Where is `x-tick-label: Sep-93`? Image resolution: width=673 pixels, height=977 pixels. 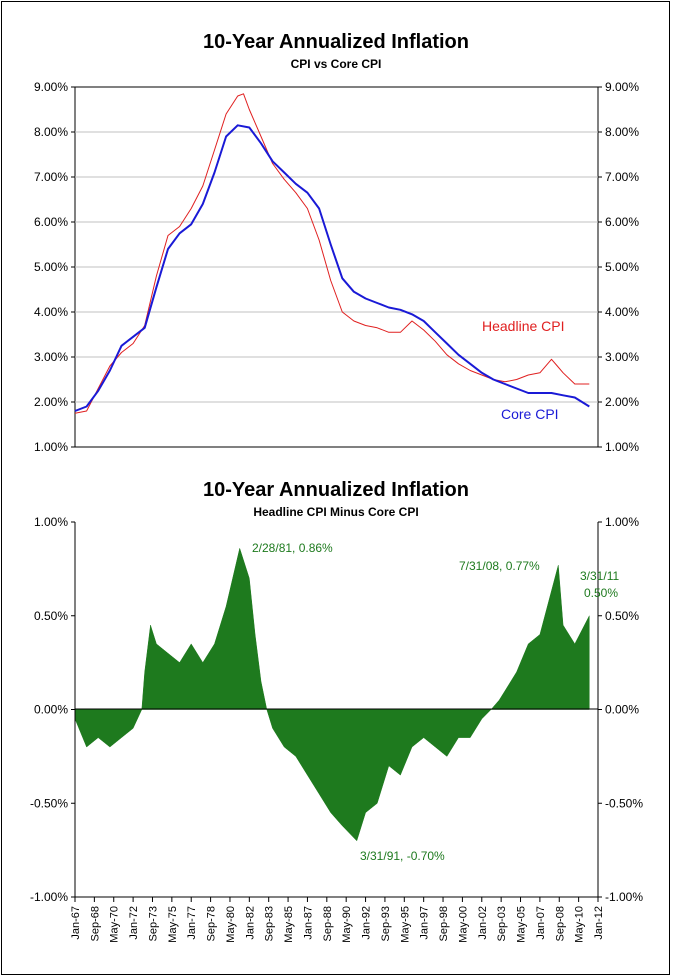 x-tick-label: Sep-93 is located at coordinates (386, 923).